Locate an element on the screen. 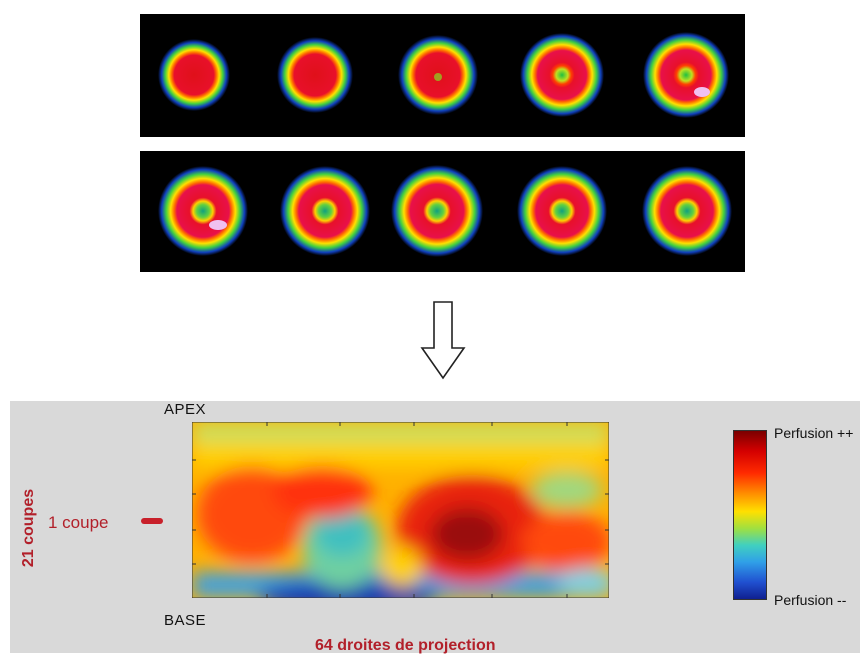  heatmap-ticks is located at coordinates (400, 510).